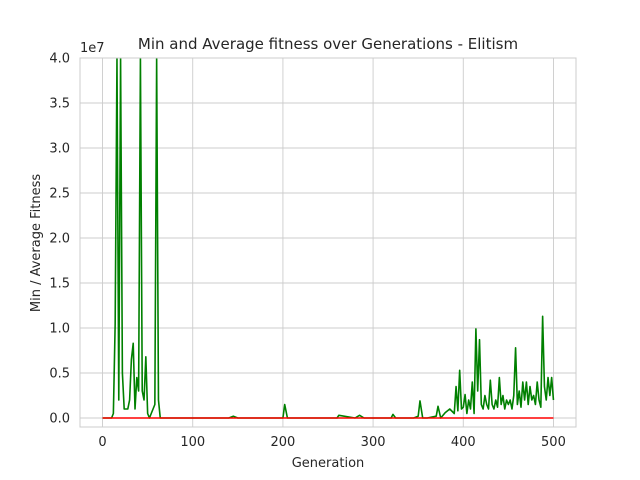 The width and height of the screenshot is (640, 480). What do you see at coordinates (59, 194) in the screenshot?
I see `y-tick-label: 2.5` at bounding box center [59, 194].